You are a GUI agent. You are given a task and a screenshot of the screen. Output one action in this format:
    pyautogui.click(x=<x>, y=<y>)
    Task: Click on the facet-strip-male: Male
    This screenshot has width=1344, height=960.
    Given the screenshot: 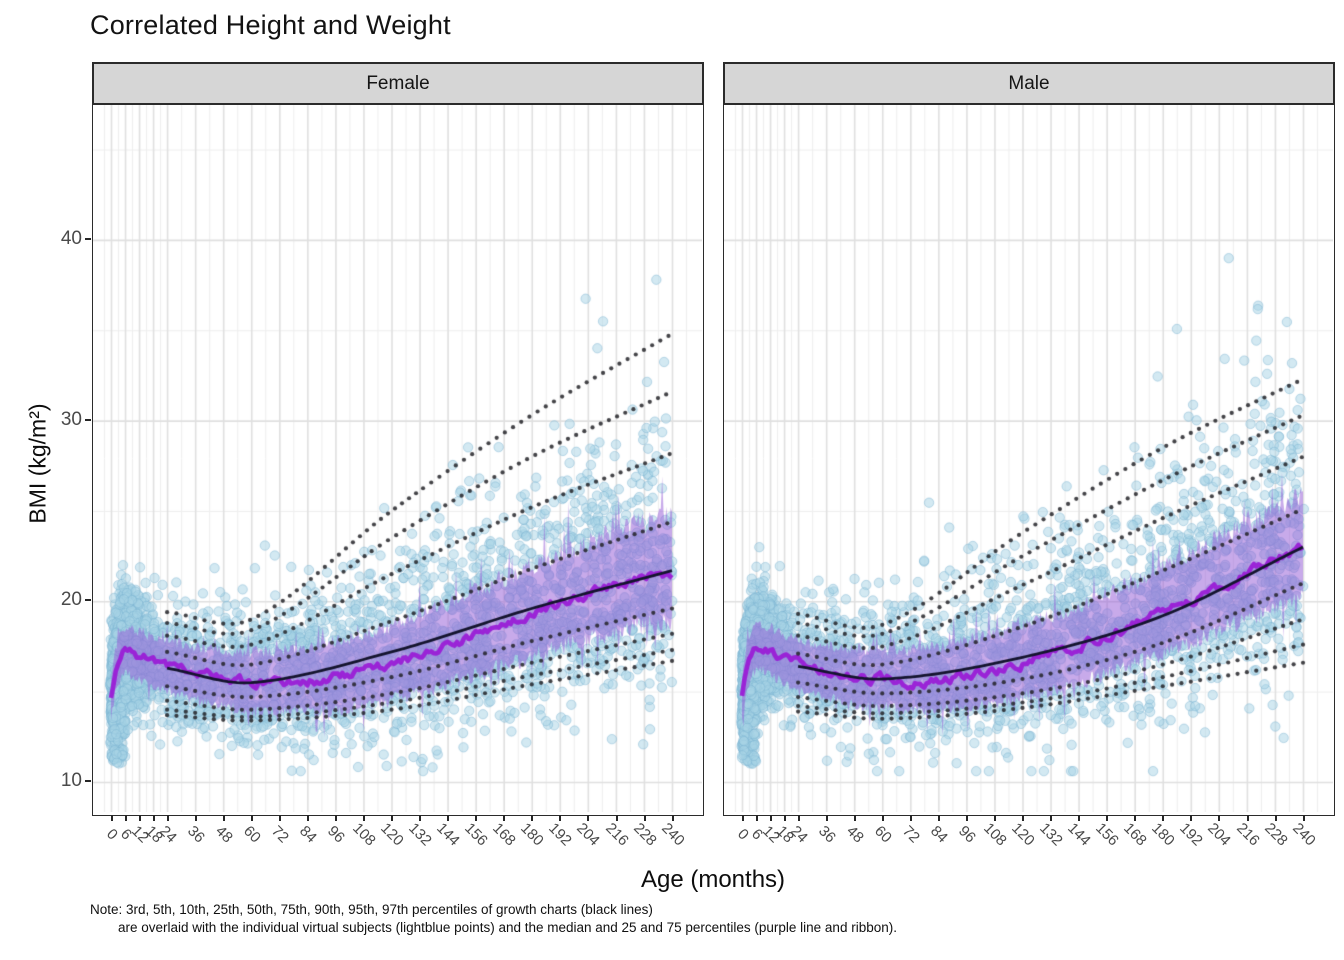 What is the action you would take?
    pyautogui.click(x=1029, y=83)
    